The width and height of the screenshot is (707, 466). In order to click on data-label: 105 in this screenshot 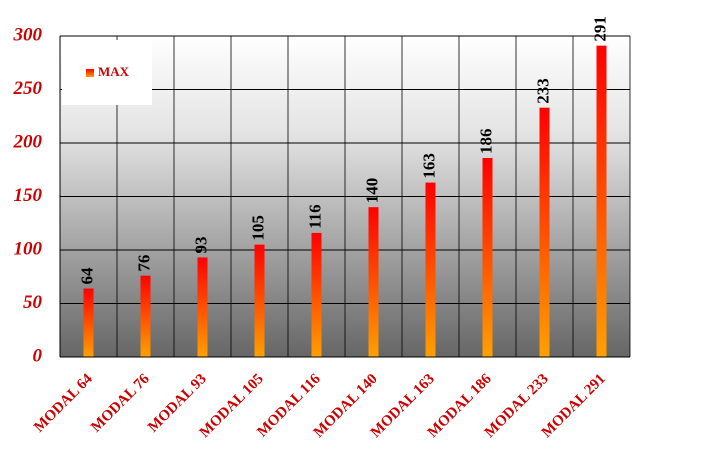, I will do `click(257, 228)`.